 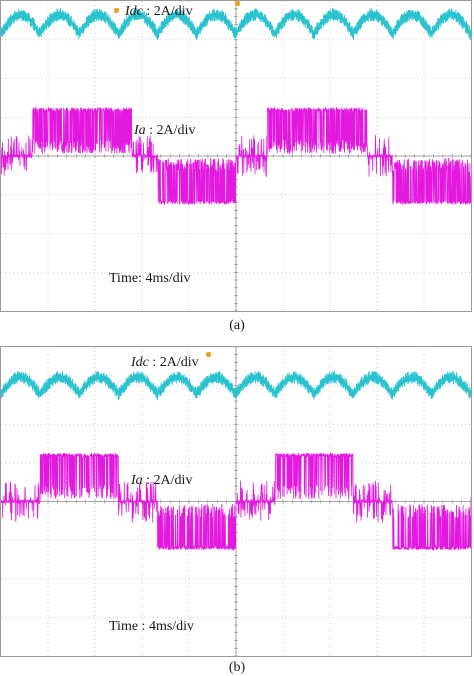 What do you see at coordinates (237, 325) in the screenshot?
I see `caption-a: (a)` at bounding box center [237, 325].